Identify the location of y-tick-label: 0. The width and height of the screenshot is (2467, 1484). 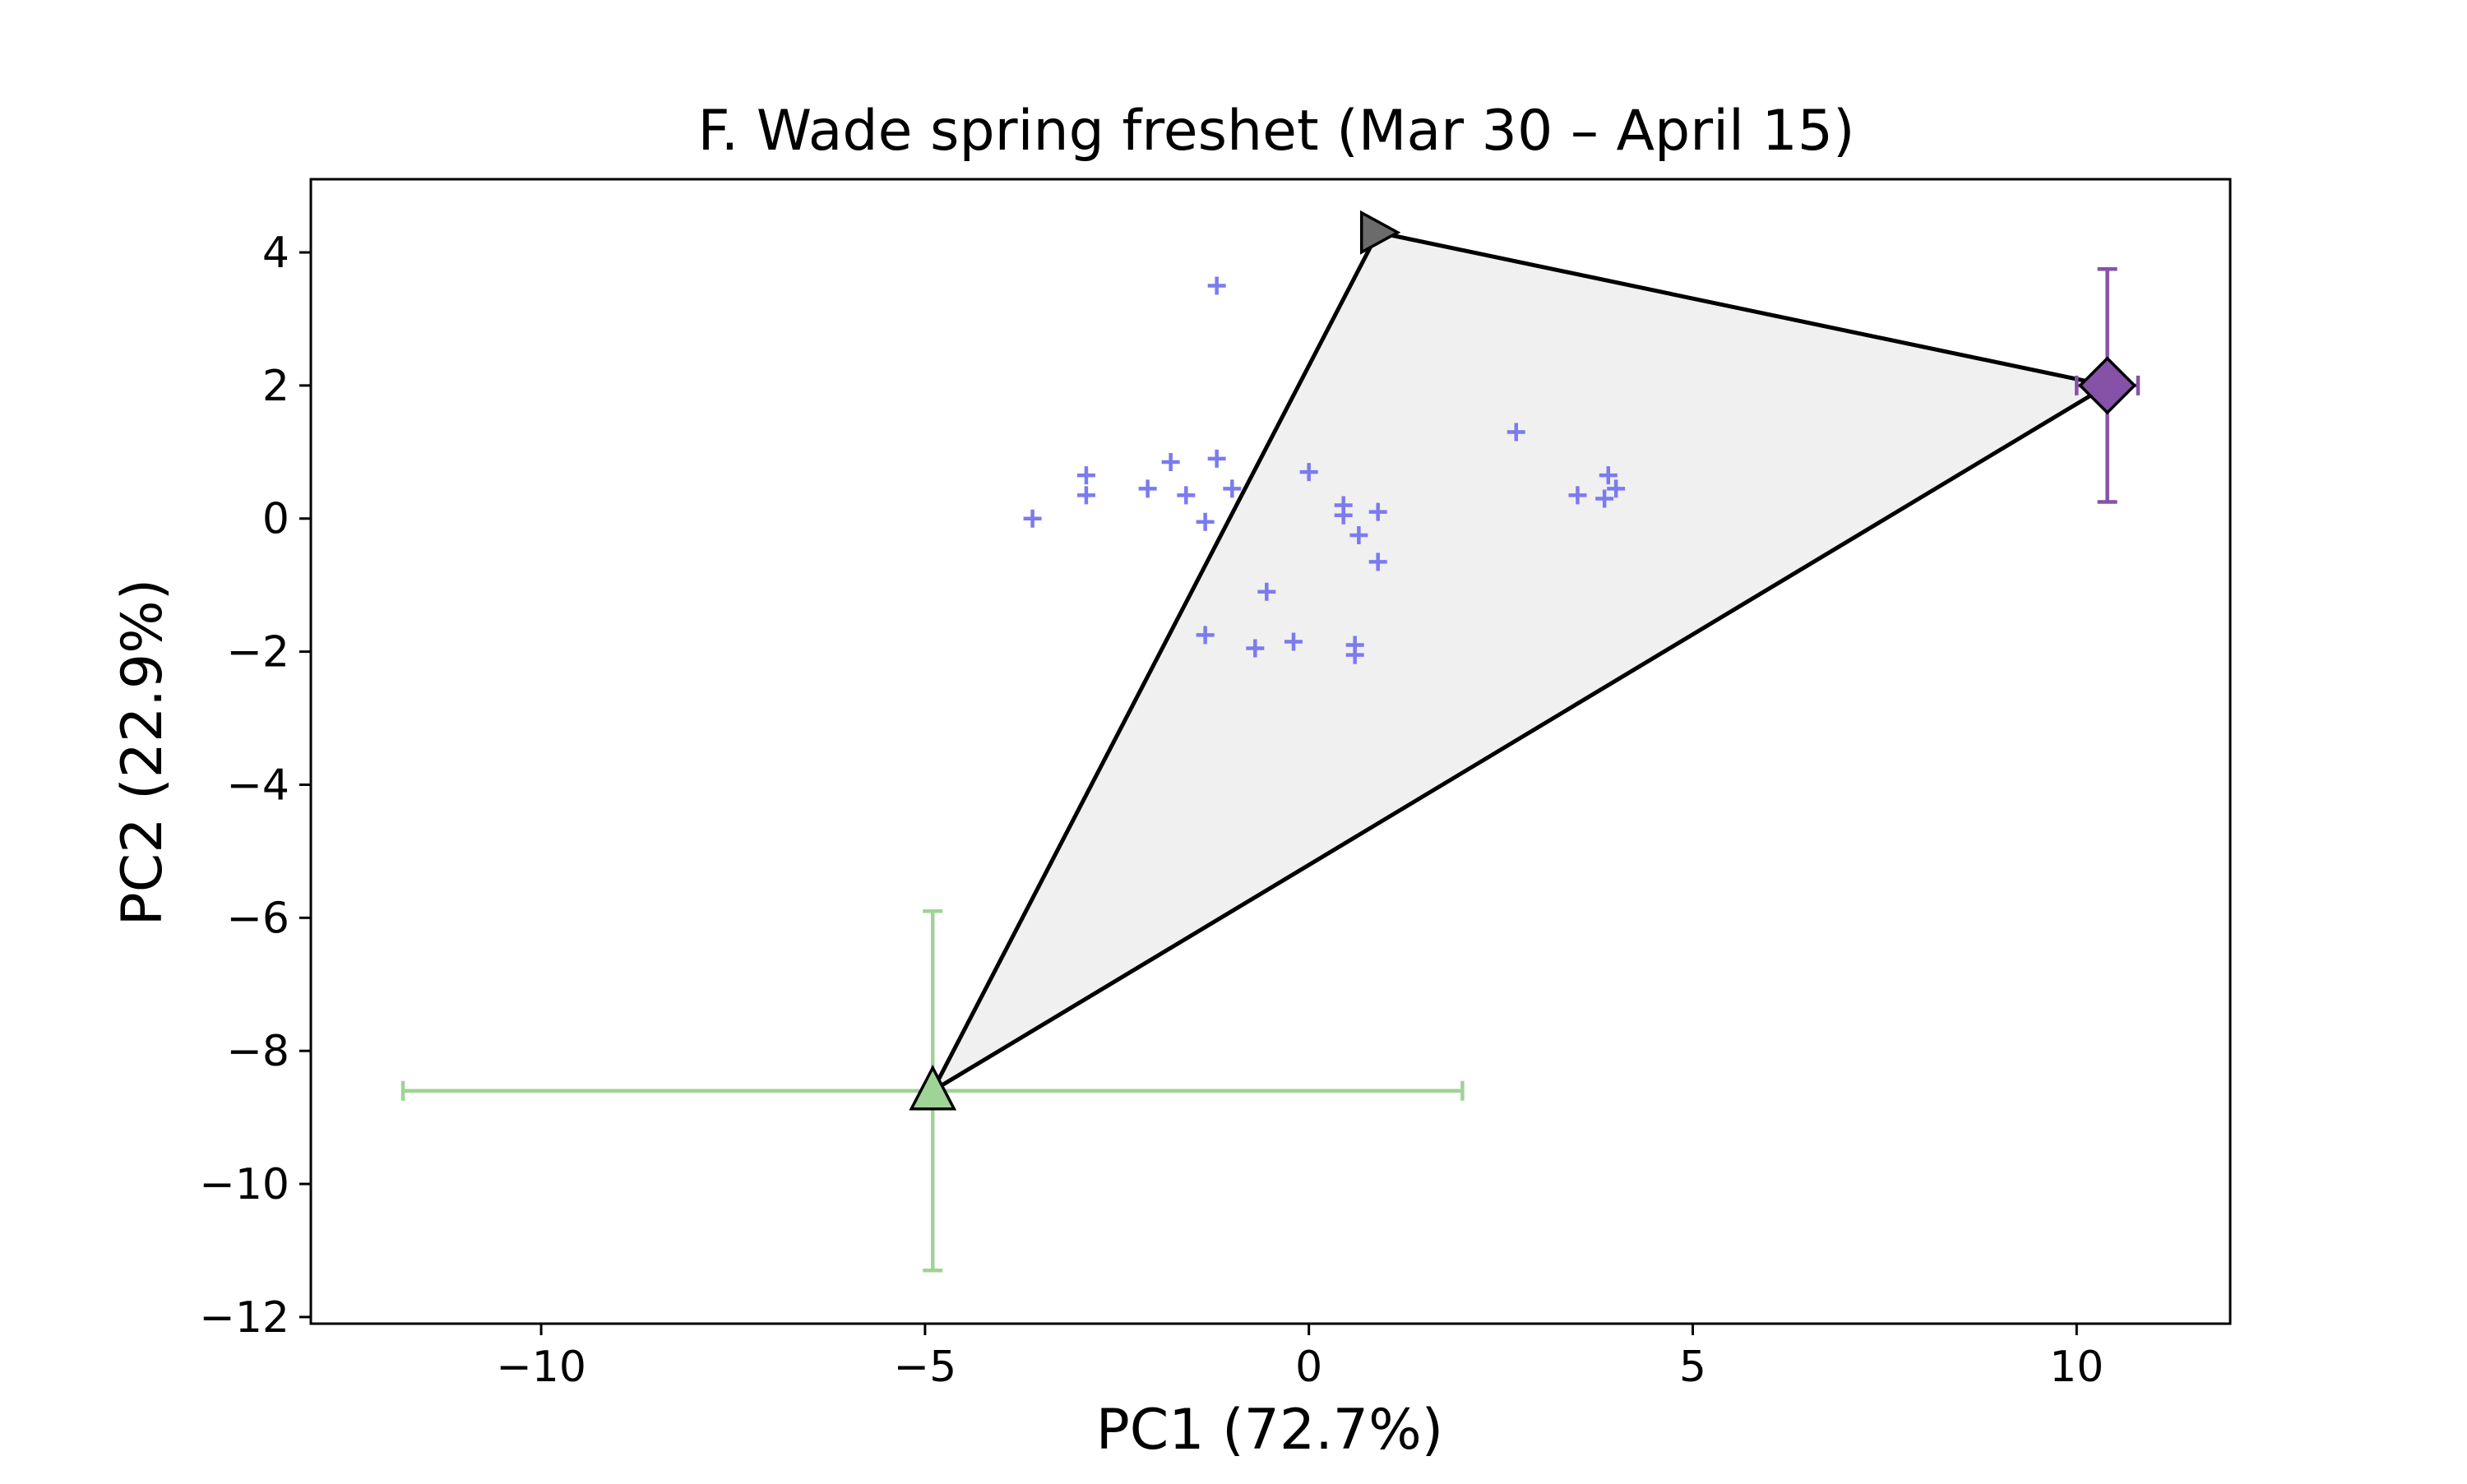
(275, 520).